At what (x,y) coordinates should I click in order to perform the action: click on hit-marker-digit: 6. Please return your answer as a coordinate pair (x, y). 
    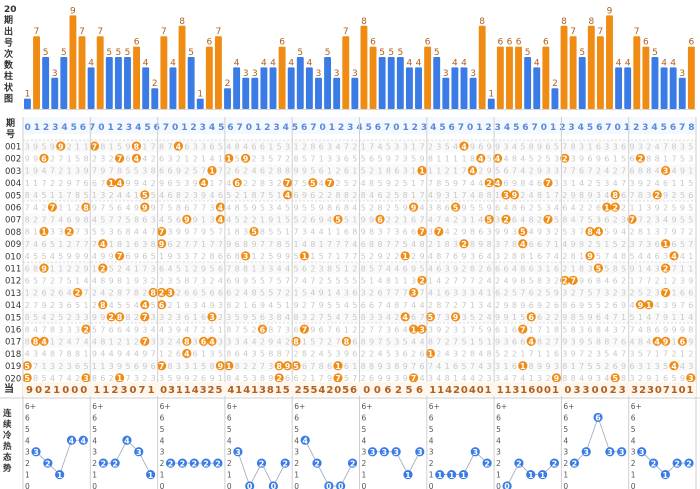
    Looking at the image, I should click on (683, 342).